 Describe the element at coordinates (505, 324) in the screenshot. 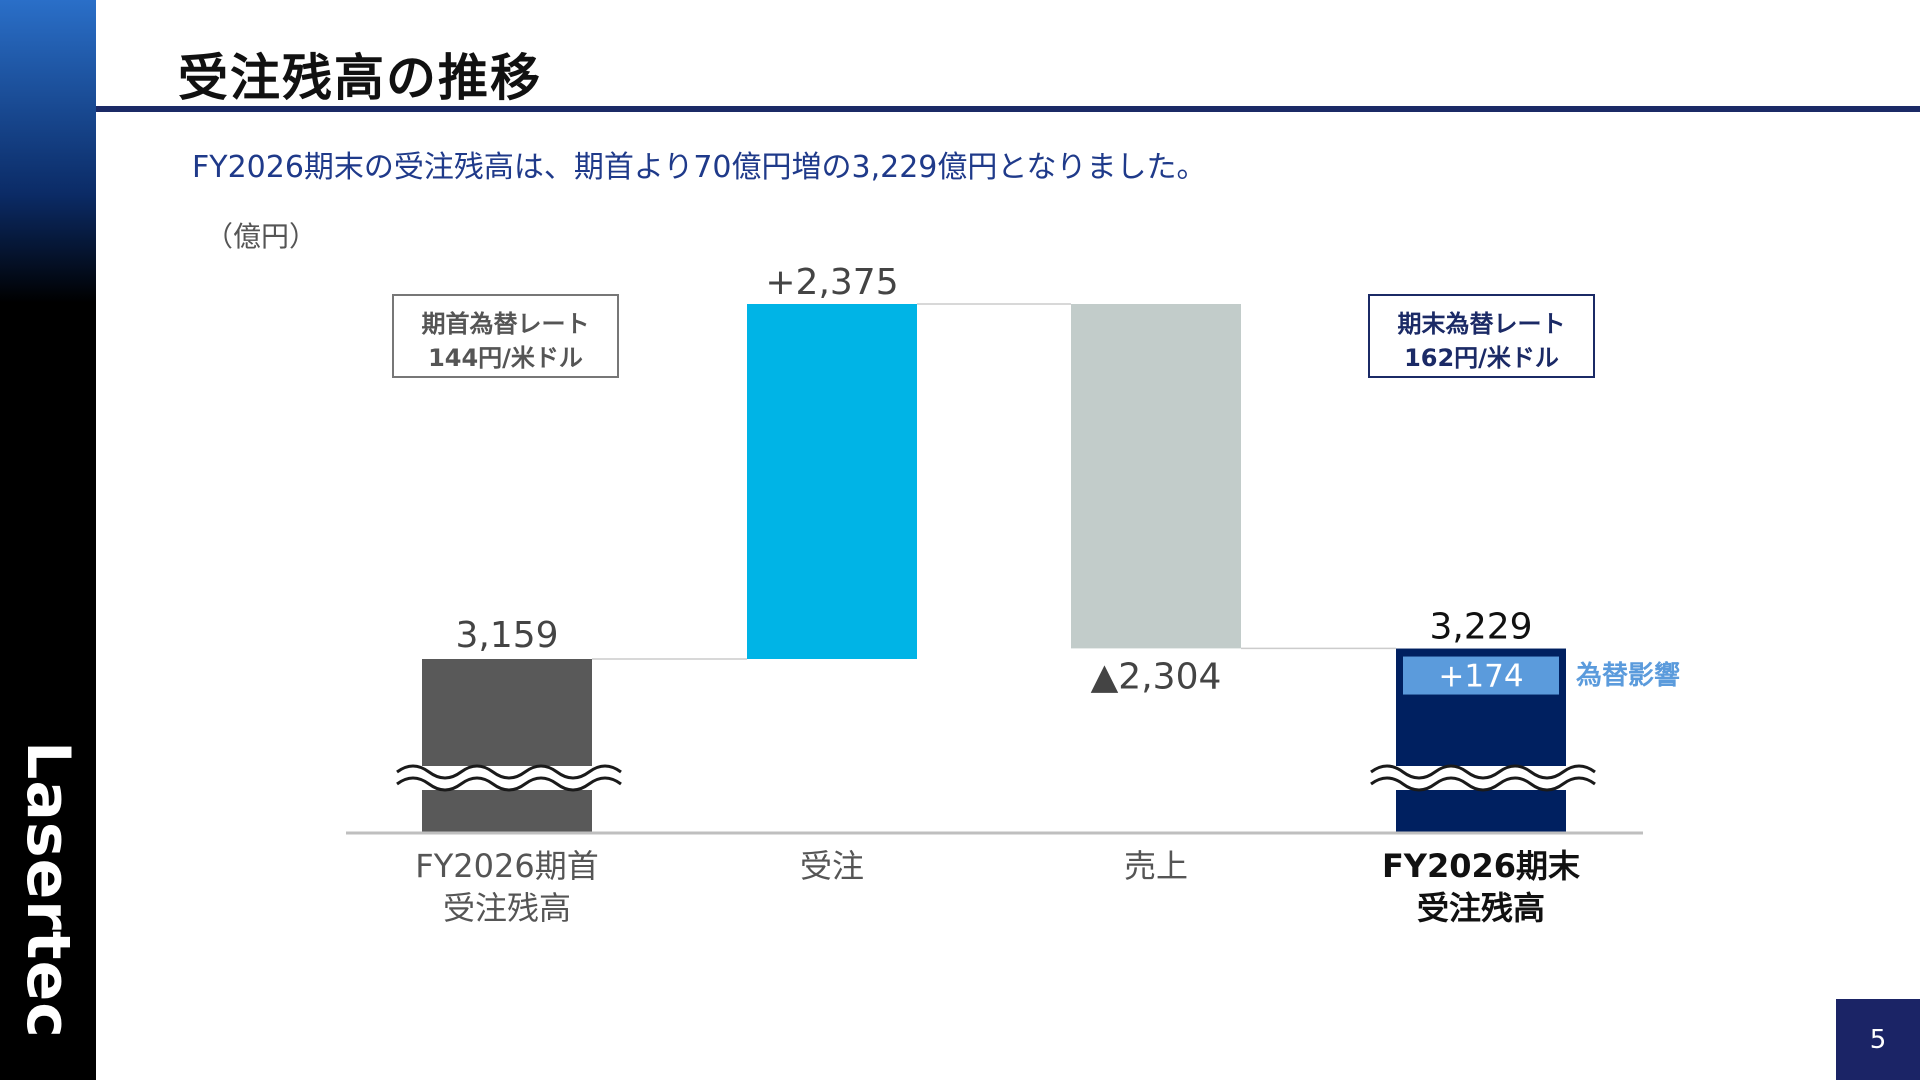

I see `opening-fx-rate-title: 期首為替レート` at that location.